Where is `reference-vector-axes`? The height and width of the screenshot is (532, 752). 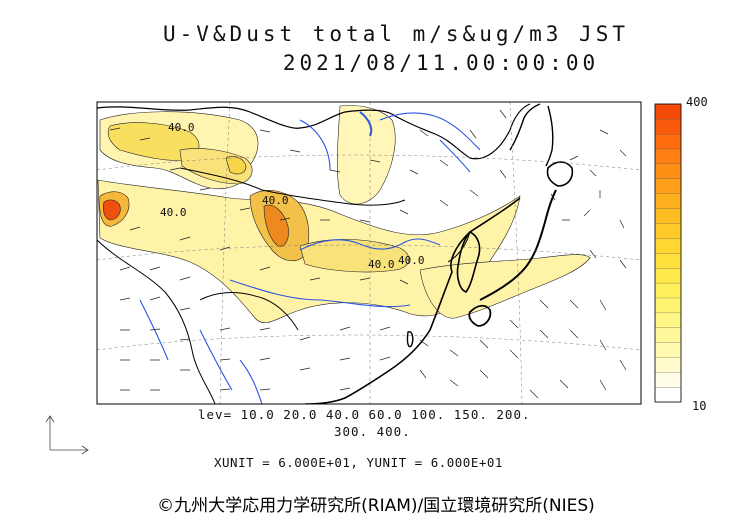
reference-vector-axes is located at coordinates (67, 435).